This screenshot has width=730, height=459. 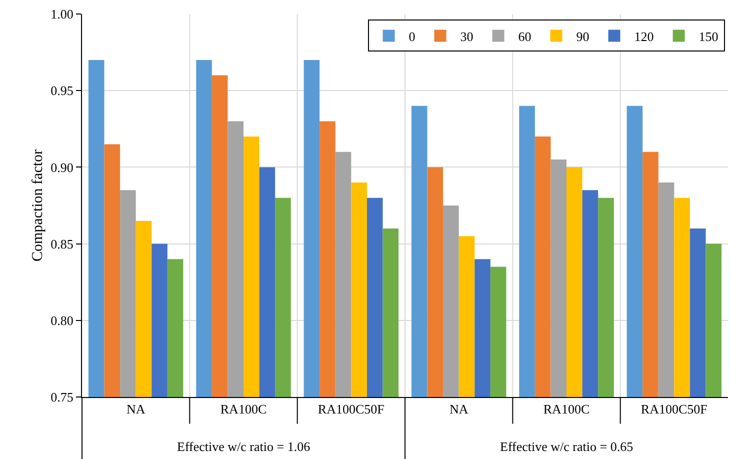 I want to click on legend-label: 60, so click(x=525, y=36).